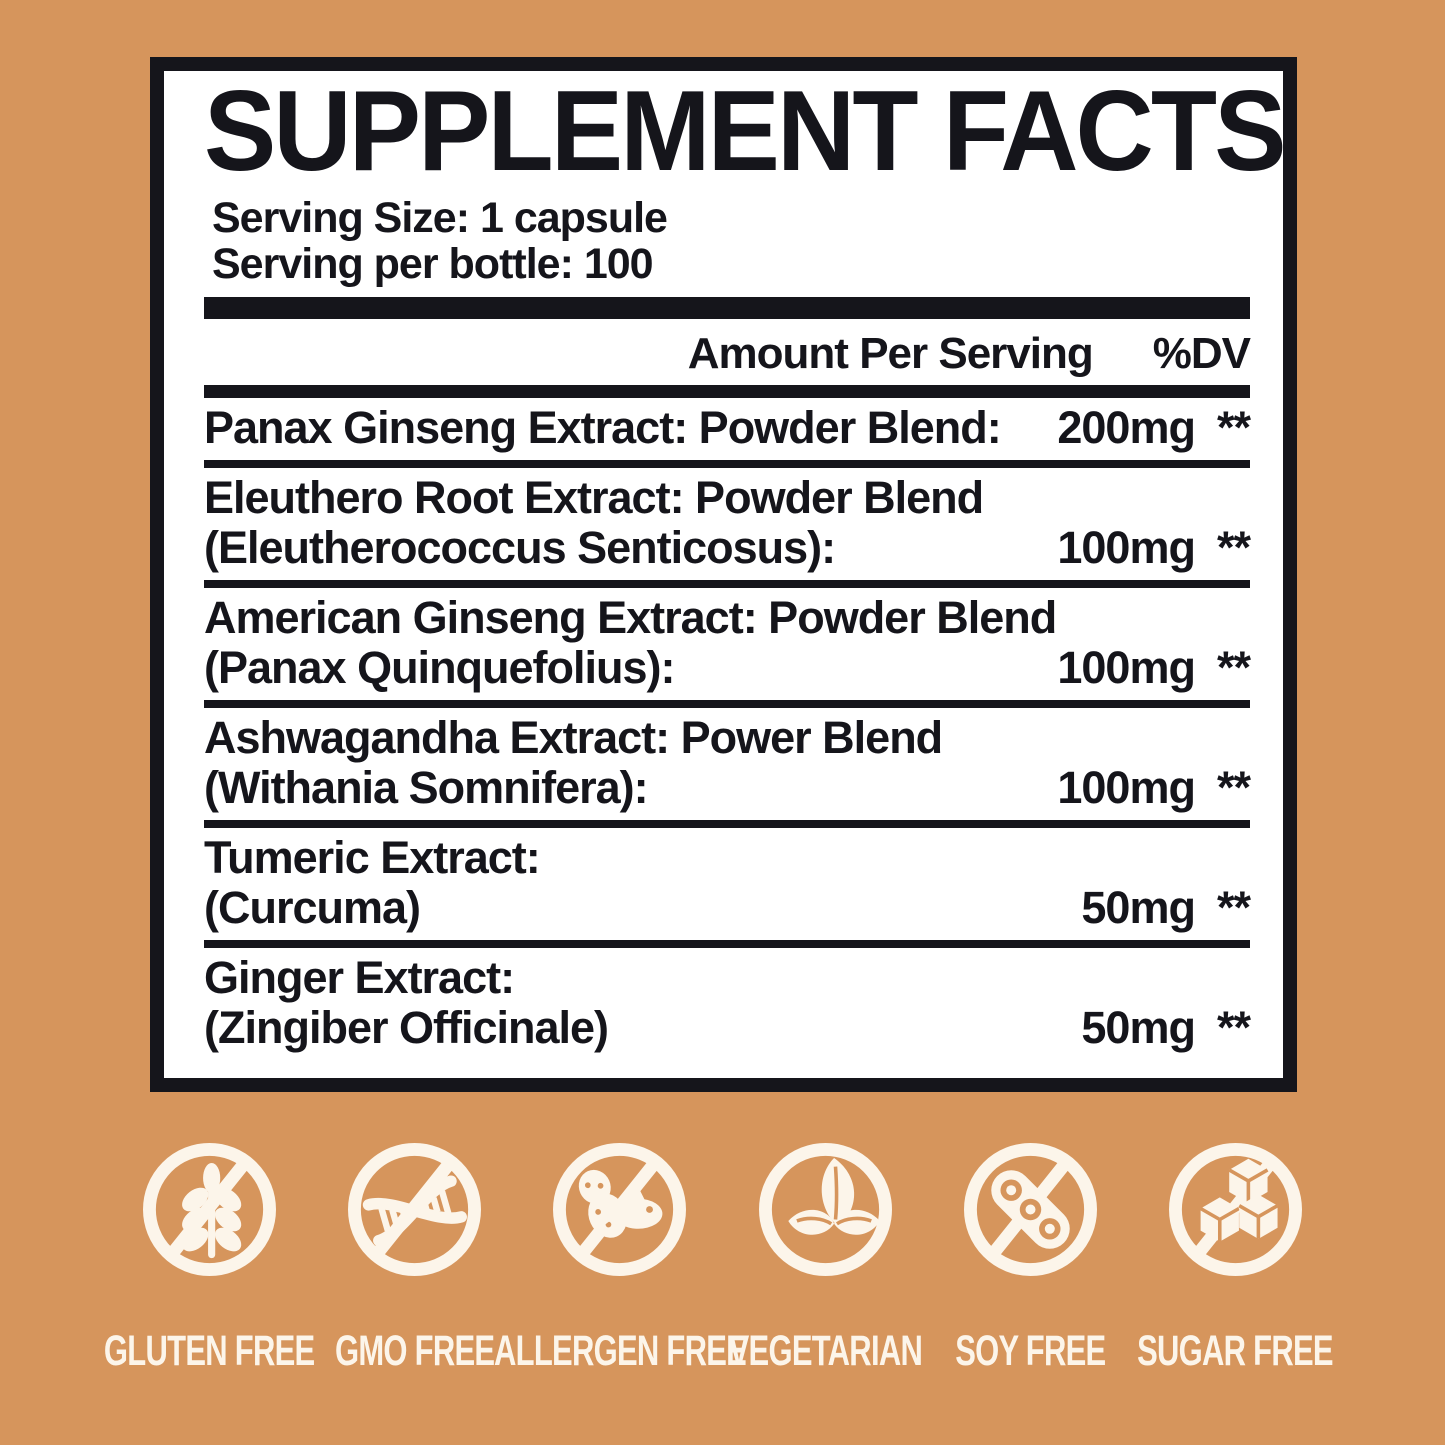 Image resolution: width=1445 pixels, height=1445 pixels. What do you see at coordinates (426, 787) in the screenshot?
I see `ingredient-botanical-name: (Withania Somnifera):` at bounding box center [426, 787].